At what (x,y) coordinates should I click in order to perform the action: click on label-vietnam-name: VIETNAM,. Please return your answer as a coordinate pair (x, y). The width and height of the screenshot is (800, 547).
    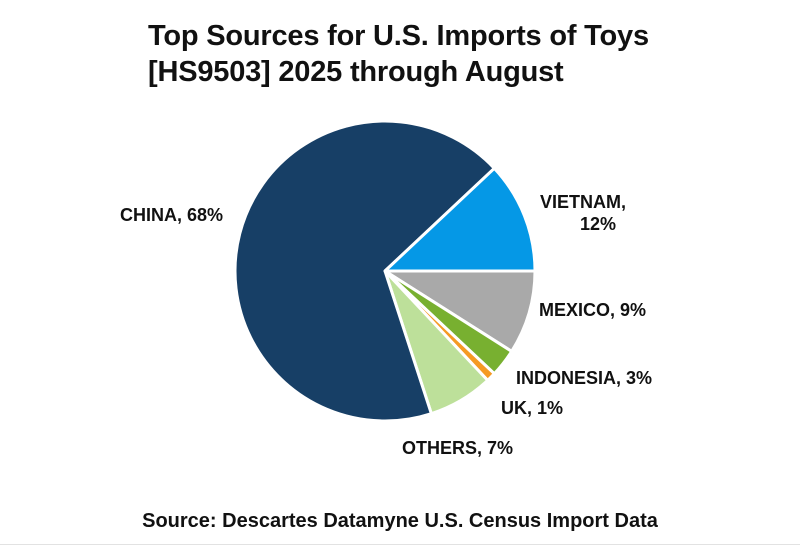
    Looking at the image, I should click on (583, 202).